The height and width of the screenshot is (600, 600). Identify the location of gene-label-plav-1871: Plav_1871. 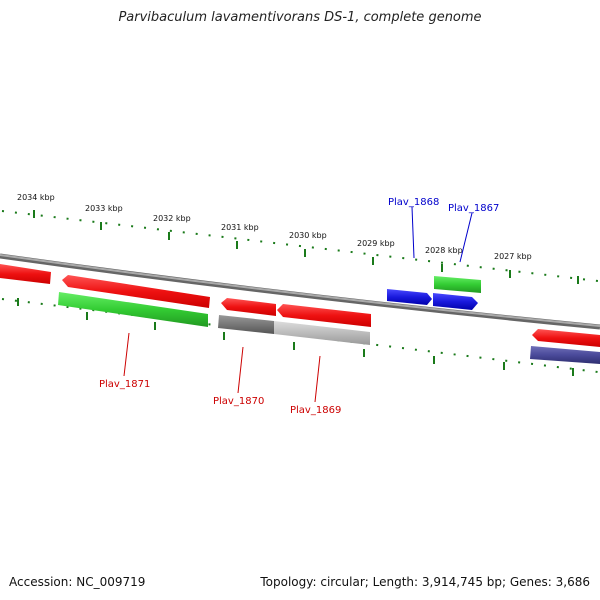
(124, 384).